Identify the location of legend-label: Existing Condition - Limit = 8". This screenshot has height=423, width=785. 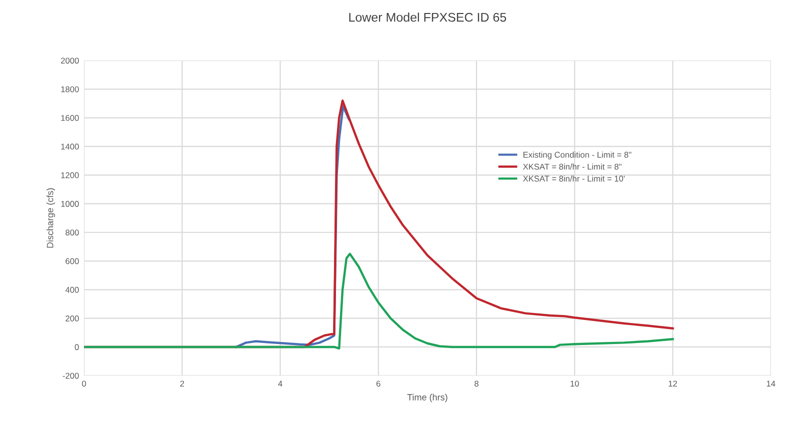
(577, 156).